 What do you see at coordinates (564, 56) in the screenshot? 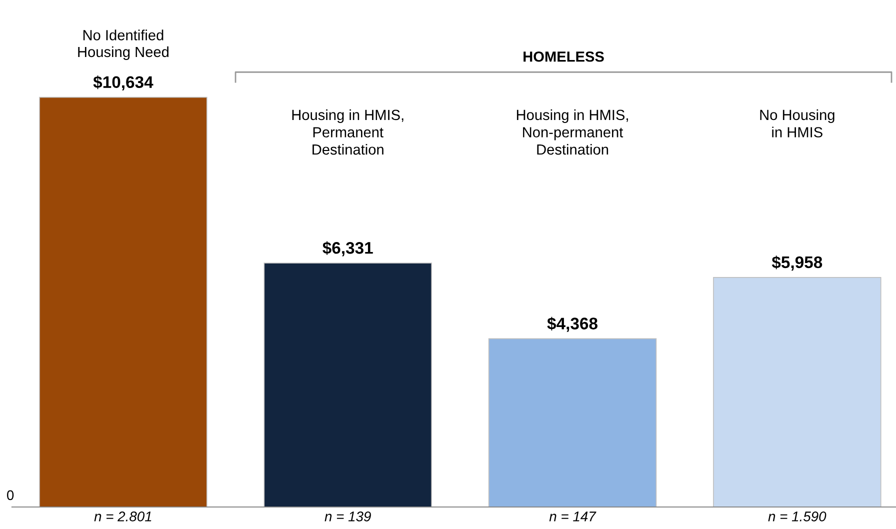
I see `text: HOMELESS` at bounding box center [564, 56].